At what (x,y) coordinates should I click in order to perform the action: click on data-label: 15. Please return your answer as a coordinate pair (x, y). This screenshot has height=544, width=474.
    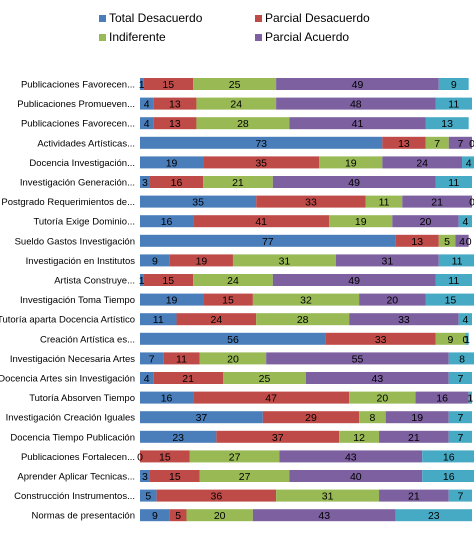
    Looking at the image, I should click on (228, 301).